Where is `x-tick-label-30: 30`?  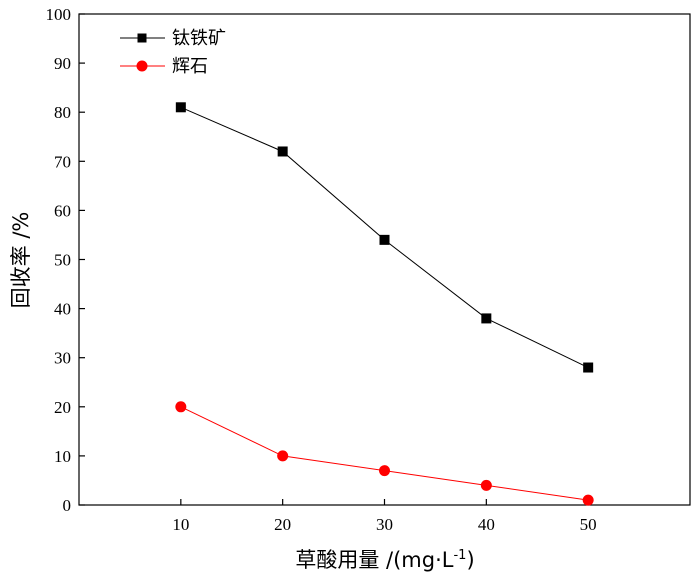
x-tick-label-30: 30 is located at coordinates (384, 524).